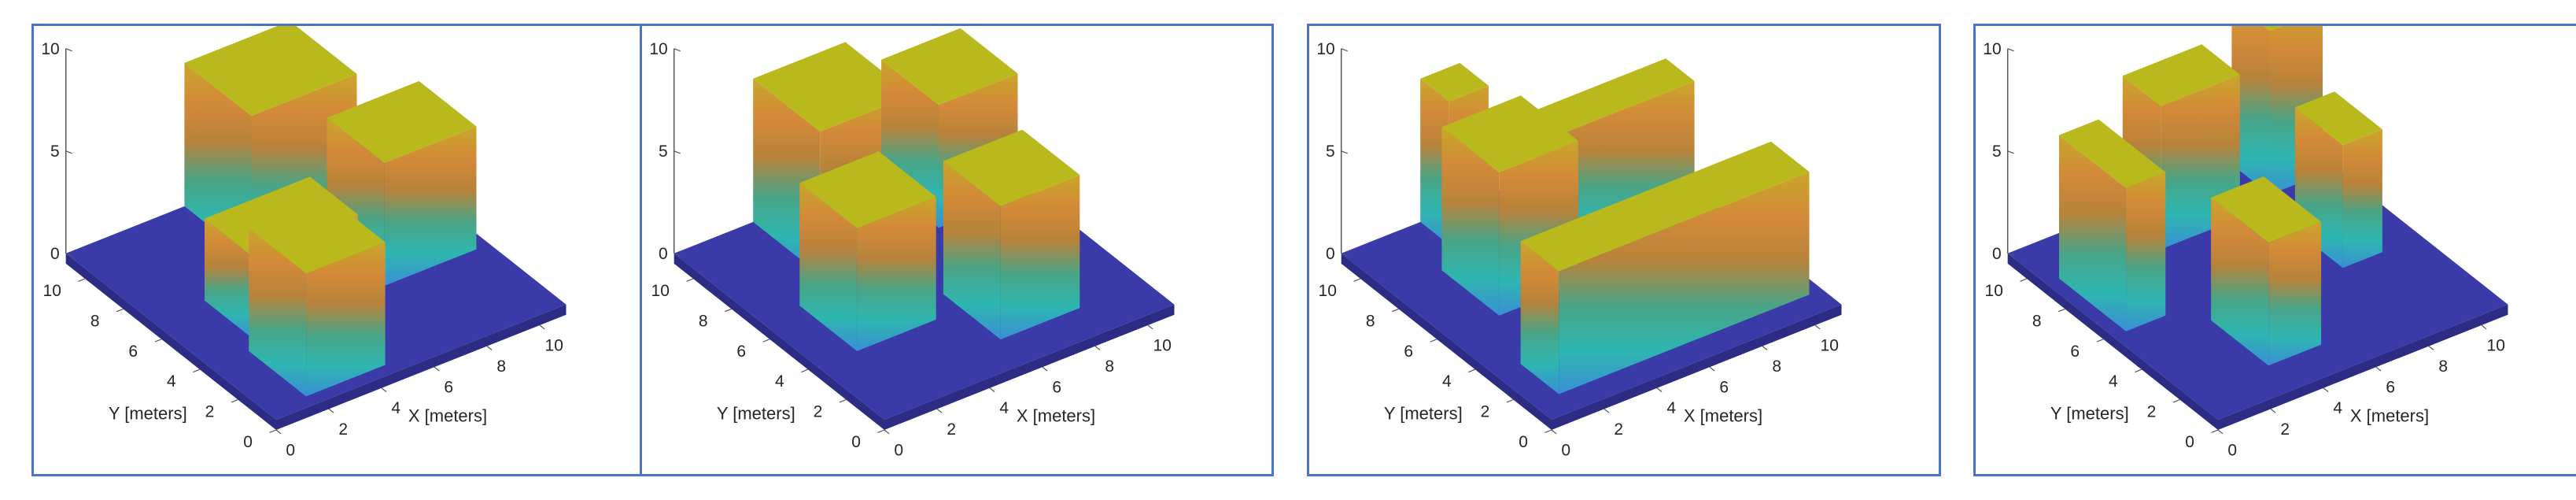 The height and width of the screenshot is (500, 2576). What do you see at coordinates (395, 408) in the screenshot?
I see `x-tick-label: 4` at bounding box center [395, 408].